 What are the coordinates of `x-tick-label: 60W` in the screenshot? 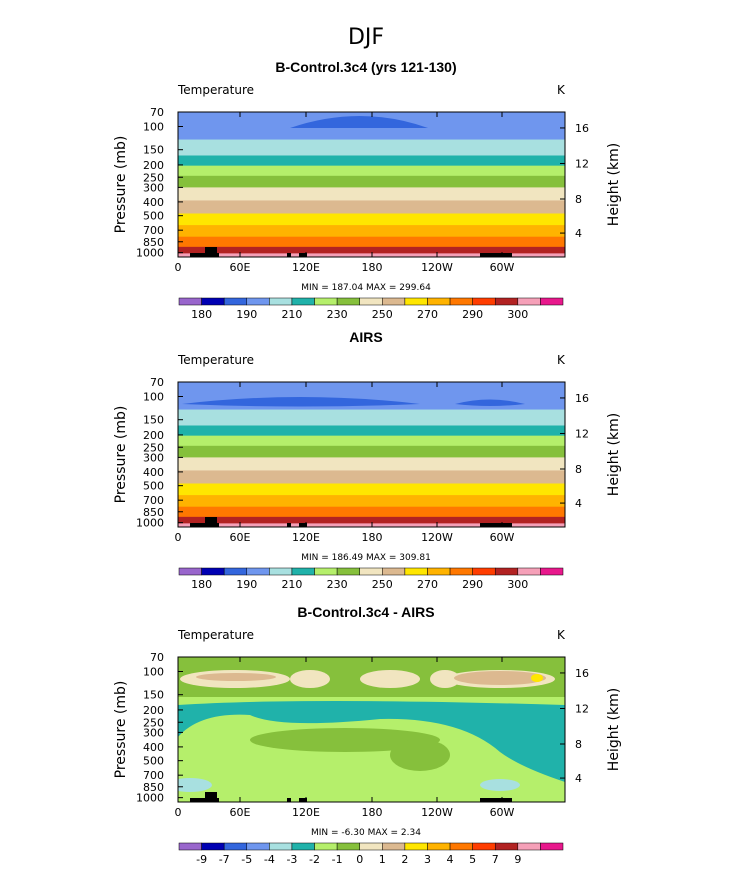 It's located at (502, 812).